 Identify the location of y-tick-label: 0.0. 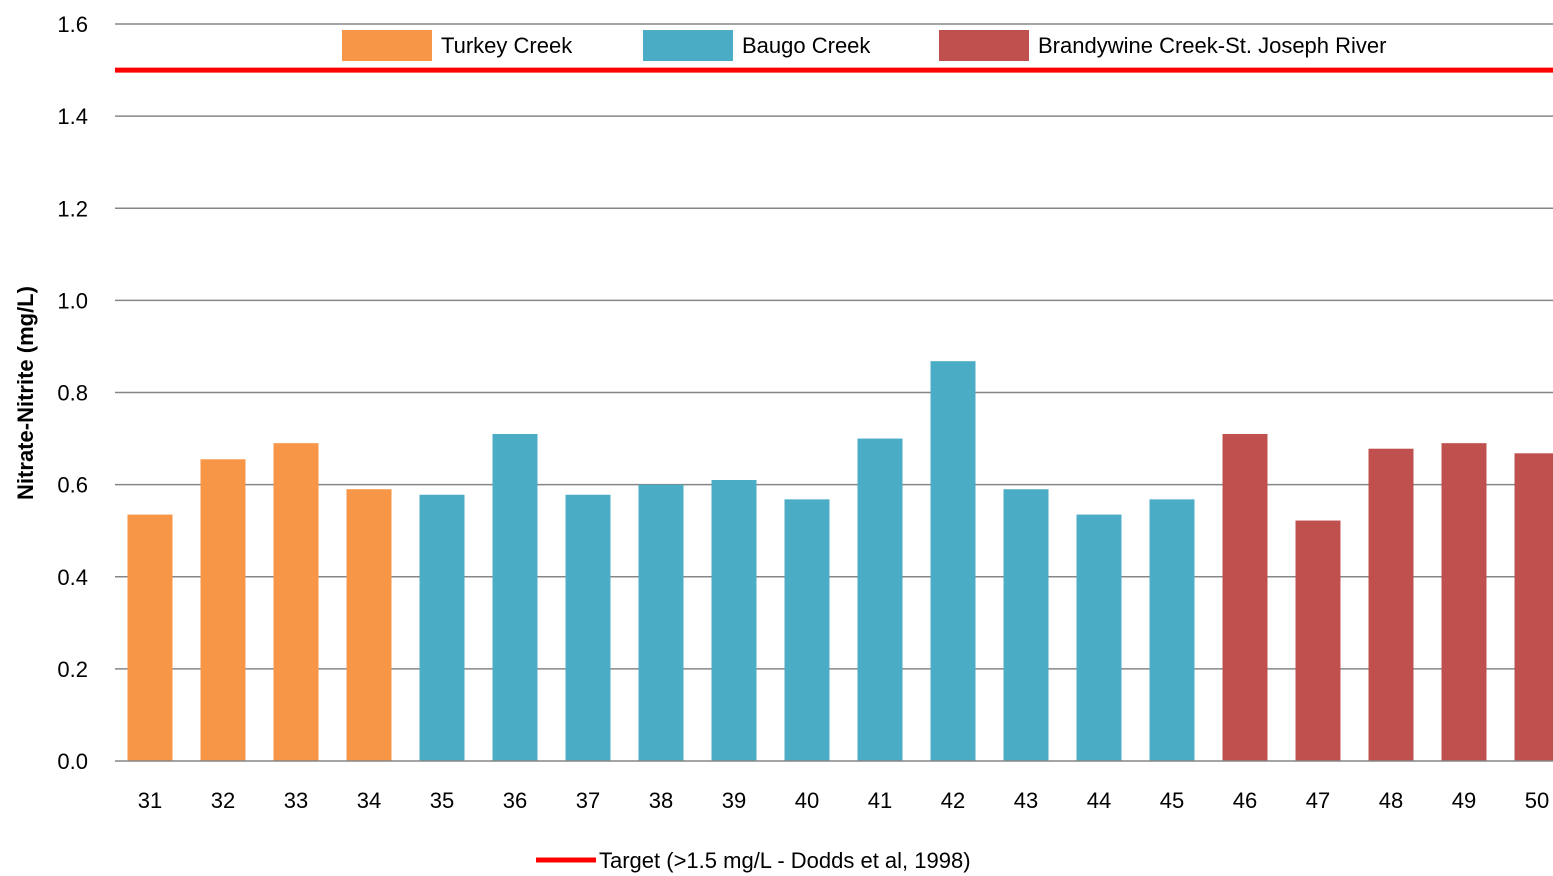
(72, 761).